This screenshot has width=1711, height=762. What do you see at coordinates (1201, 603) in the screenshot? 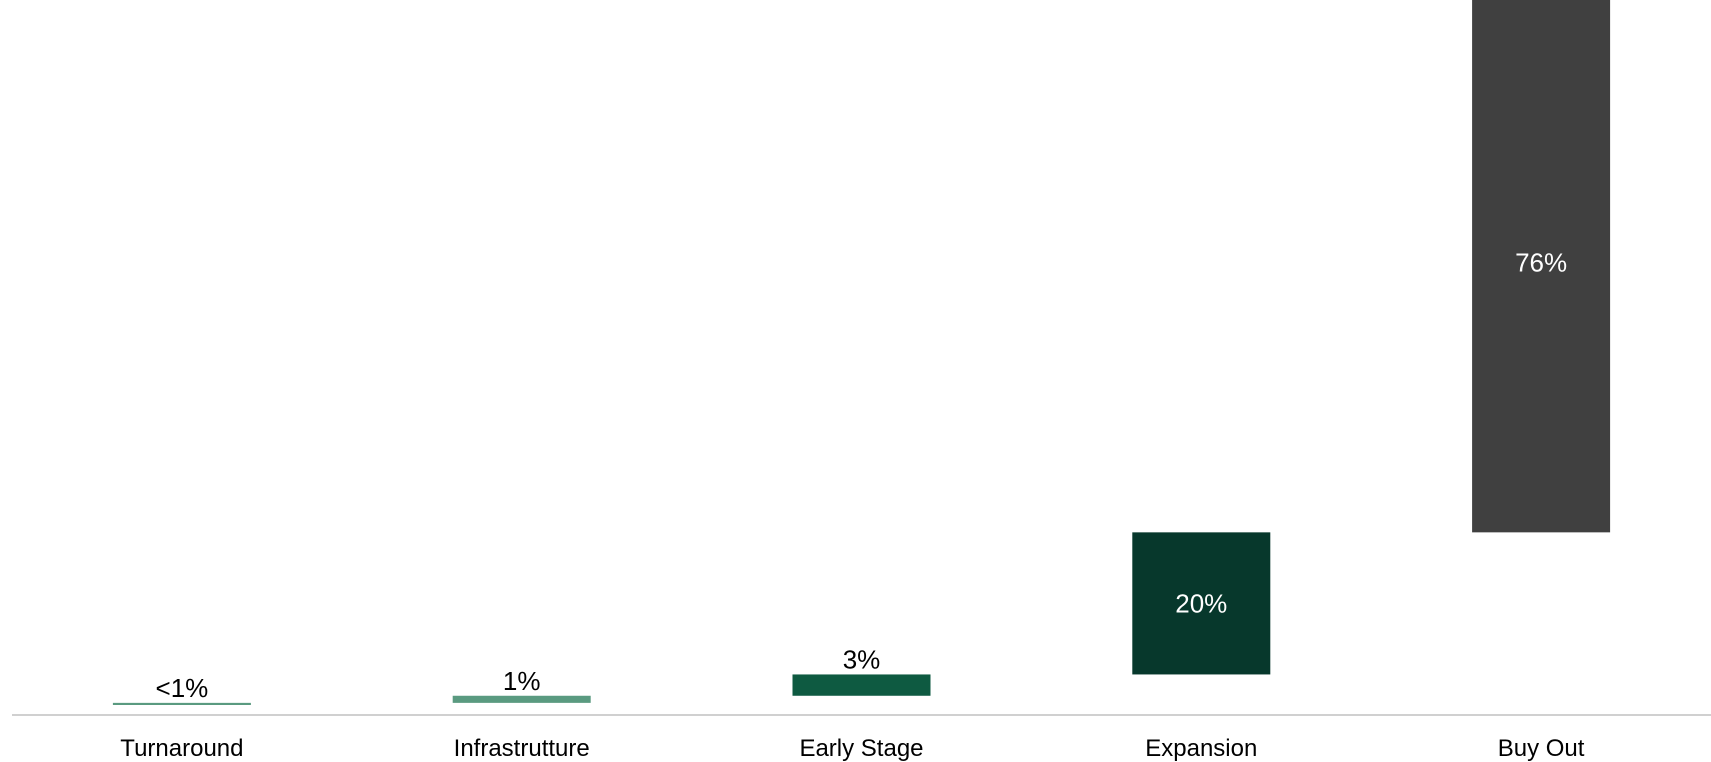
I see `data-label-expansion: 20%` at bounding box center [1201, 603].